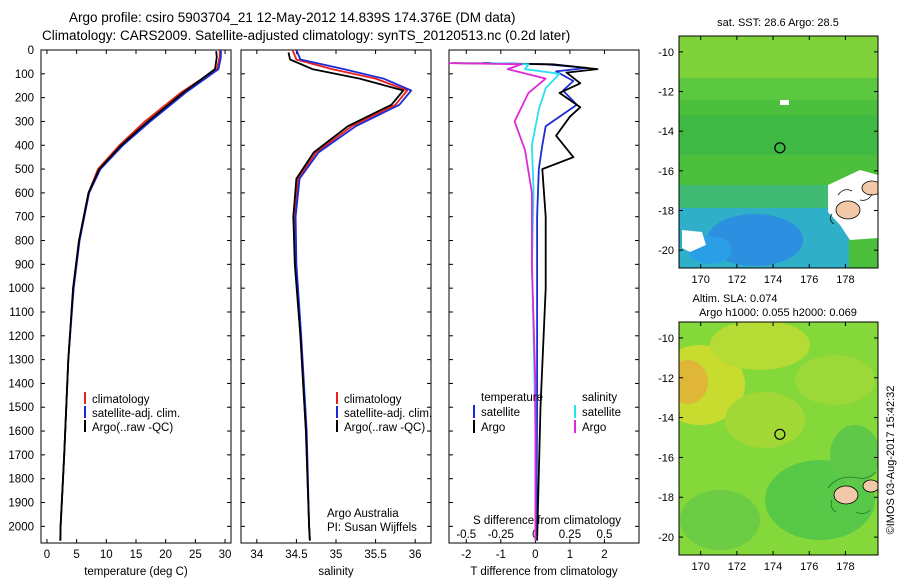 Image resolution: width=900 pixels, height=580 pixels. Describe the element at coordinates (604, 555) in the screenshot. I see `x-tick-label: 2` at that location.